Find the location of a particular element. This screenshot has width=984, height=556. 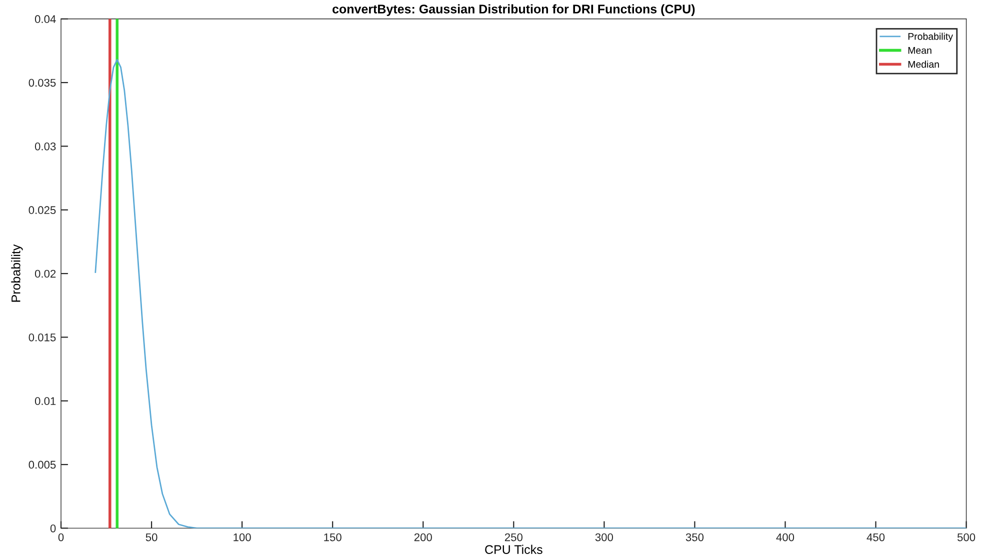

y-tick-label: 0.035 is located at coordinates (42, 82).